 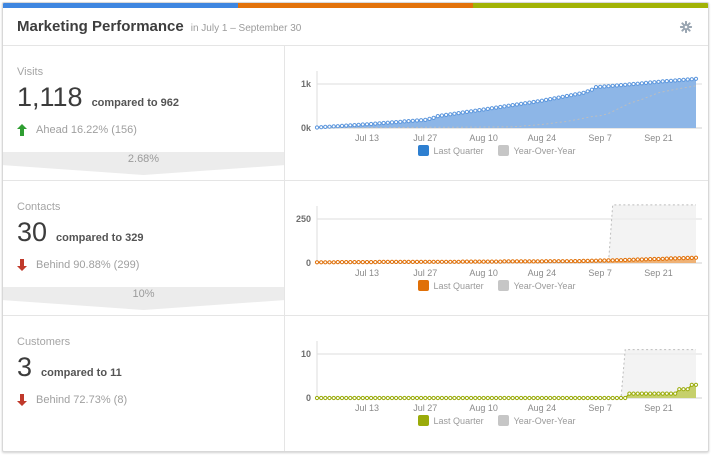 I want to click on metric-status: Behind 90.88% (299), so click(x=143, y=265).